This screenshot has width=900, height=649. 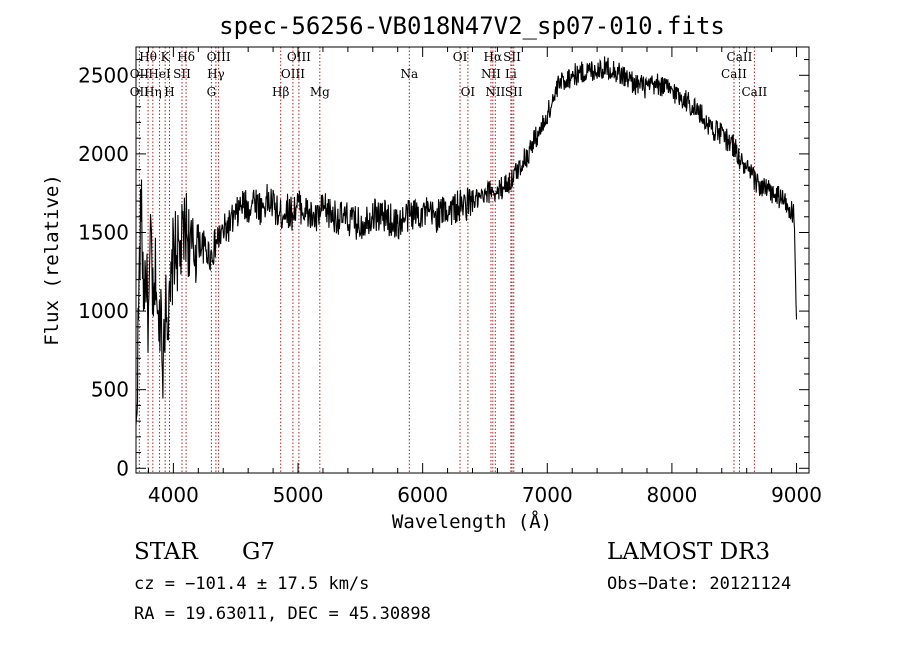 I want to click on x-tick-label: 9000, so click(x=796, y=495).